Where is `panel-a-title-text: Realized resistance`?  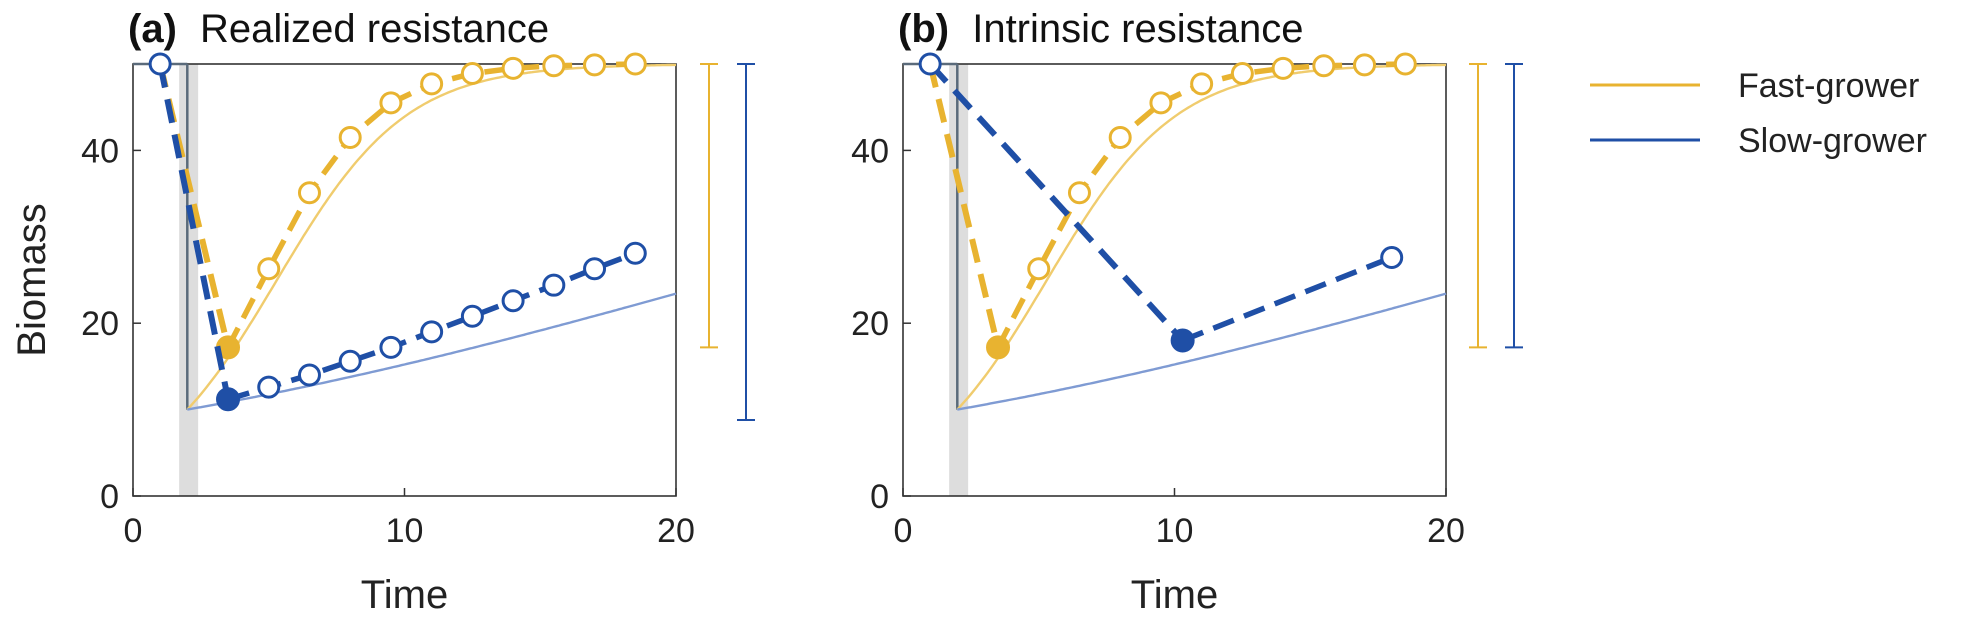
panel-a-title-text: Realized resistance is located at coordinates (374, 29).